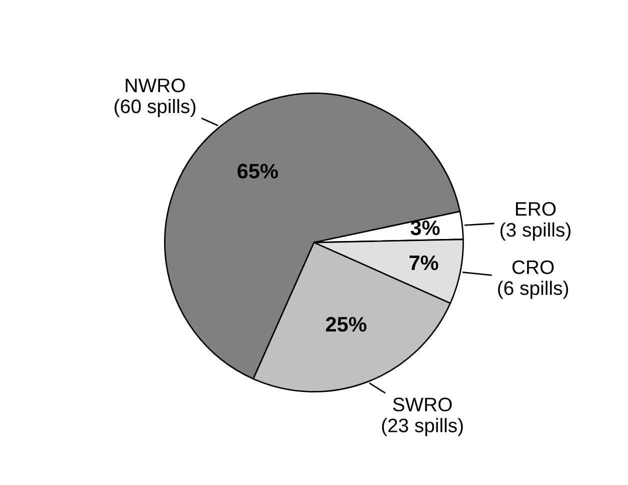 The height and width of the screenshot is (485, 628). What do you see at coordinates (425, 228) in the screenshot?
I see `data-label: 3%` at bounding box center [425, 228].